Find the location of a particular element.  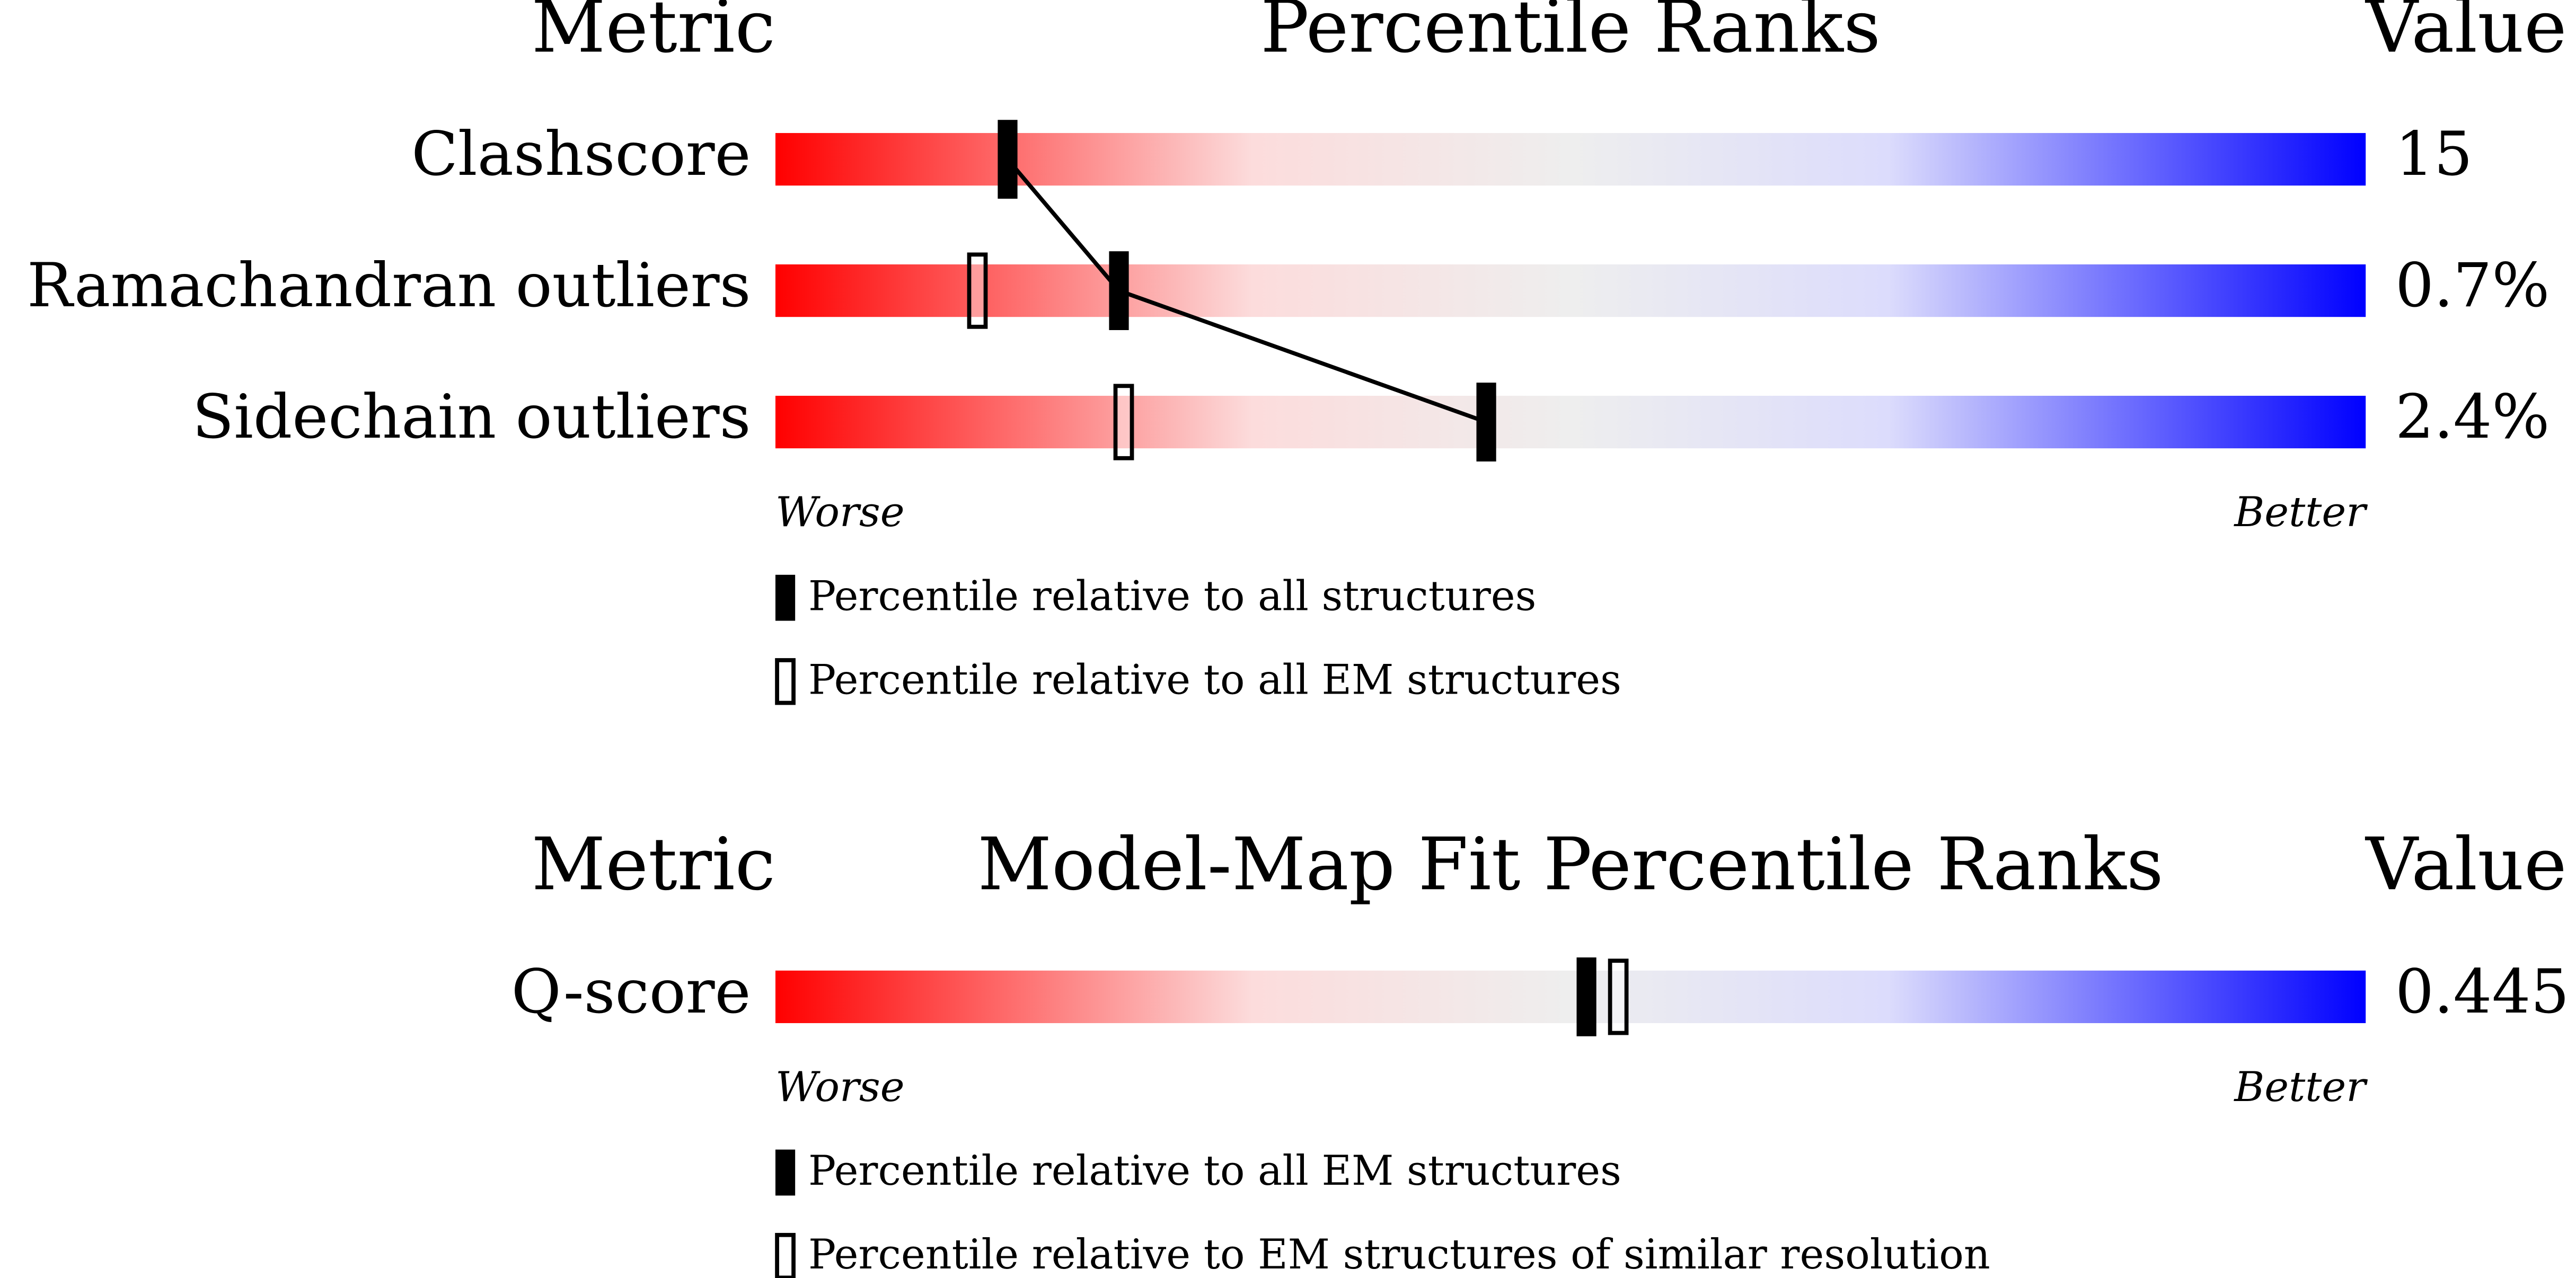

metric-value: 15 is located at coordinates (2434, 154).